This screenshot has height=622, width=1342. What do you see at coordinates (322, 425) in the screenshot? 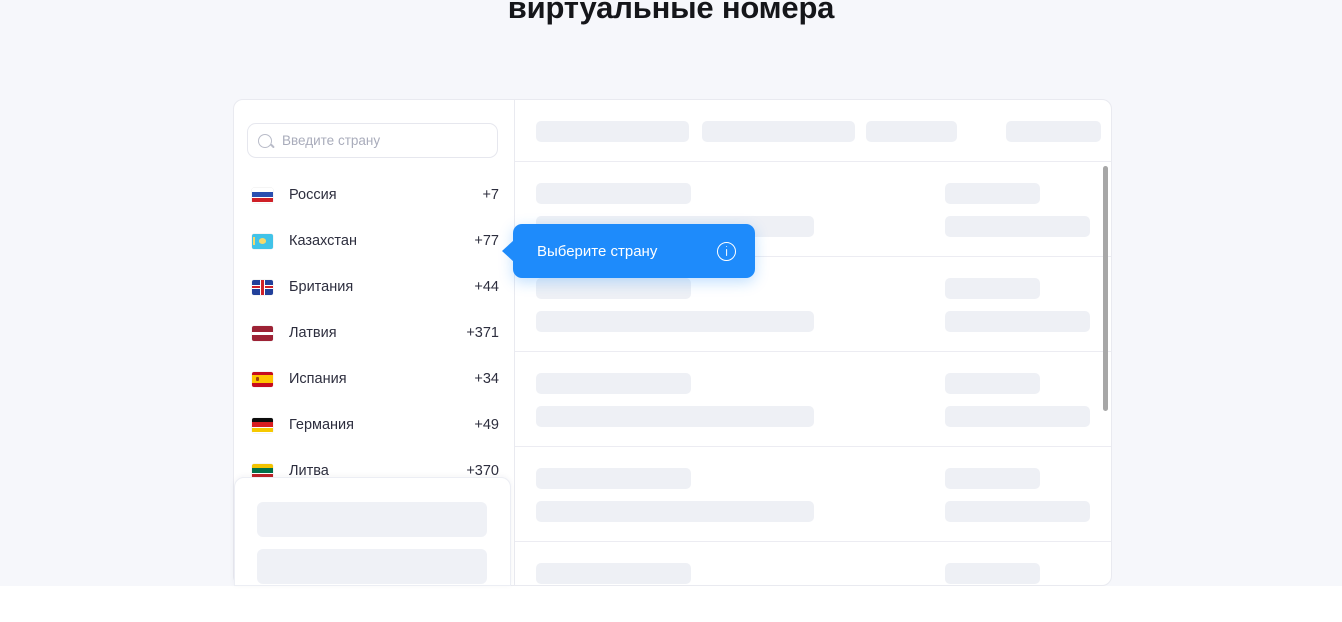
I see `country-name: Германия` at bounding box center [322, 425].